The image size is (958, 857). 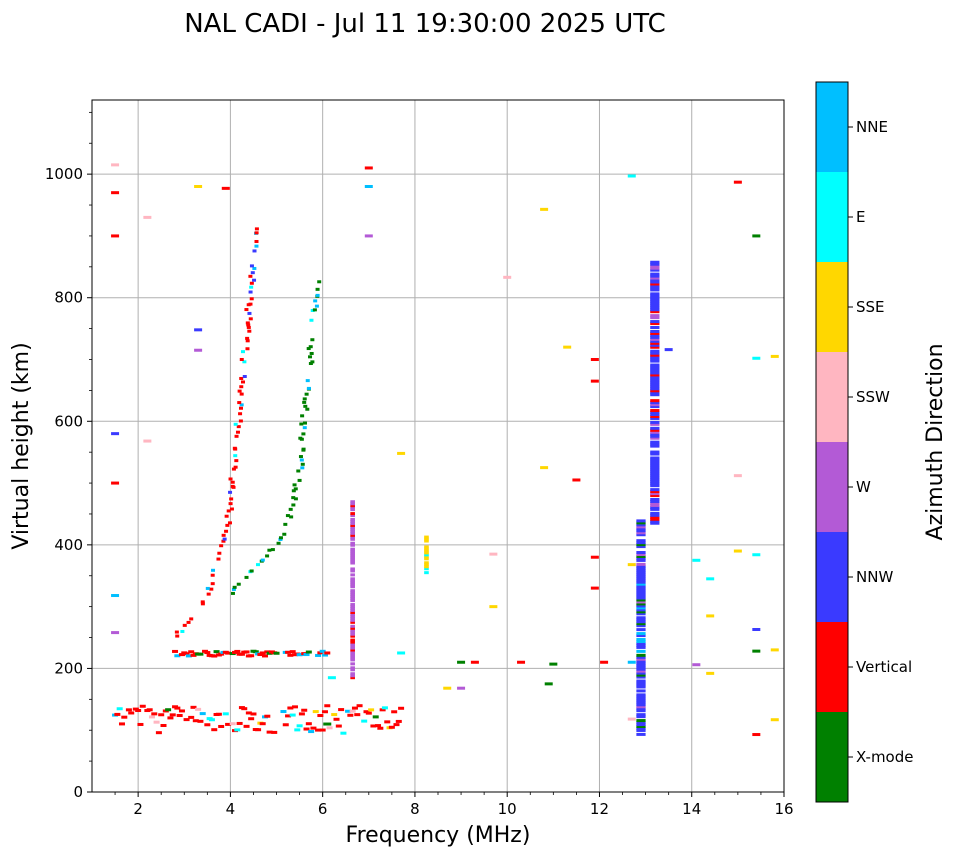 I want to click on colorbar-segment, so click(x=832, y=577).